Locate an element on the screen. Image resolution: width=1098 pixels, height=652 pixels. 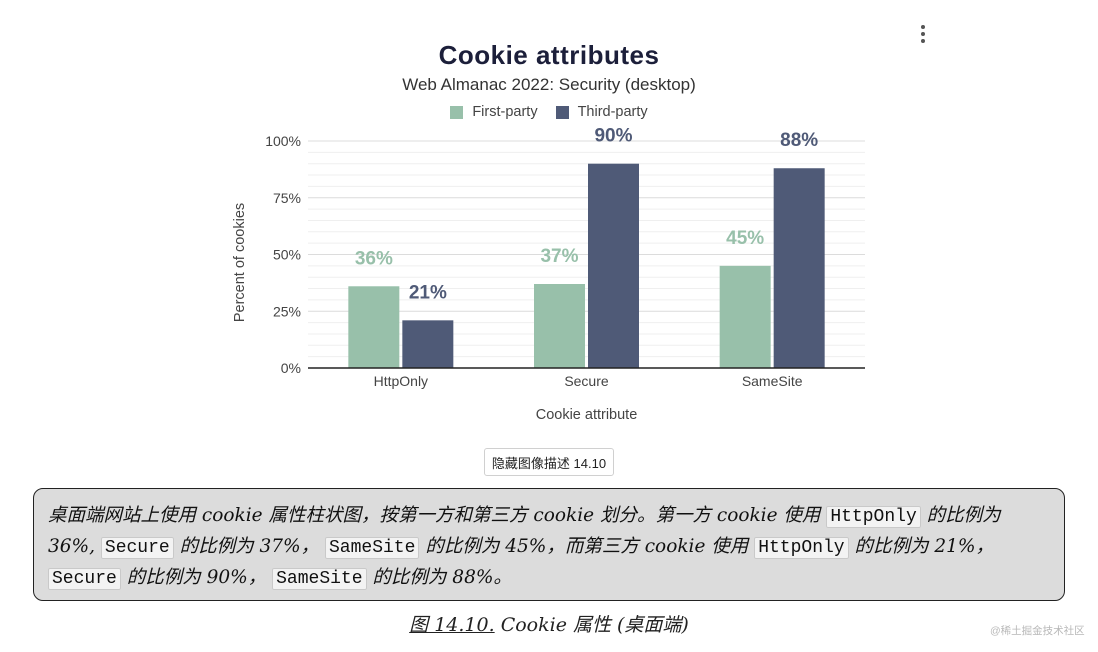
watermark: @稀土掘金技术社区 is located at coordinates (1037, 631).